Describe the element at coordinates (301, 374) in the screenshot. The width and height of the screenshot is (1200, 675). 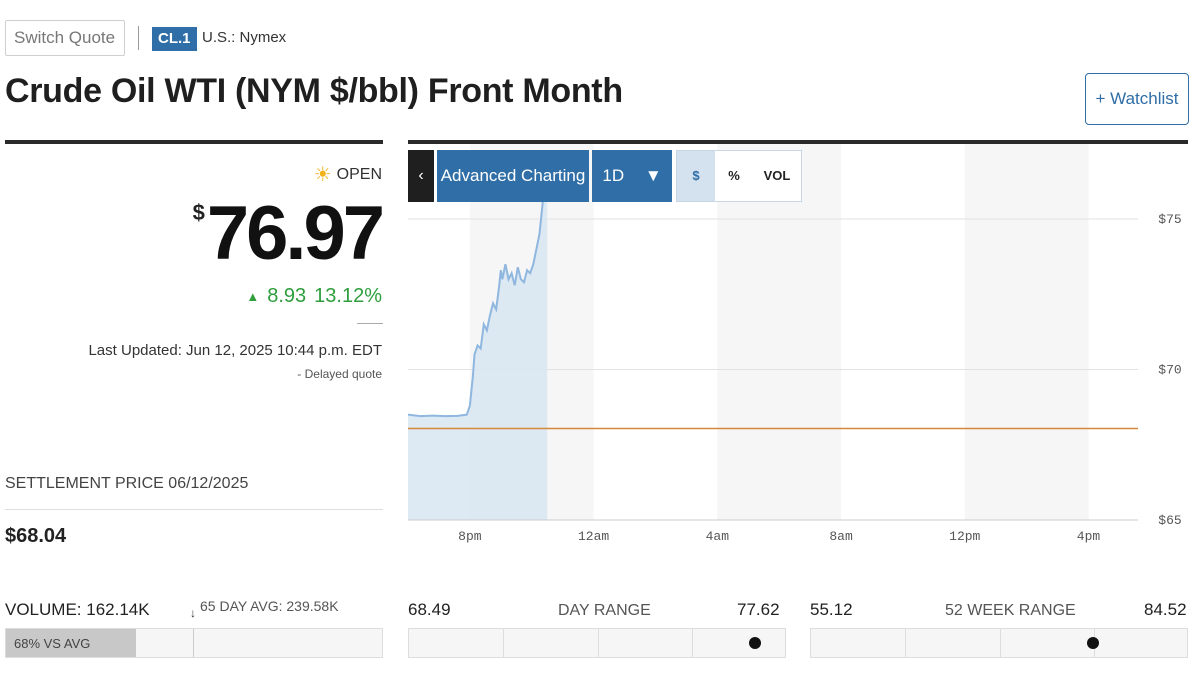
I see `delayed-dash: -` at that location.